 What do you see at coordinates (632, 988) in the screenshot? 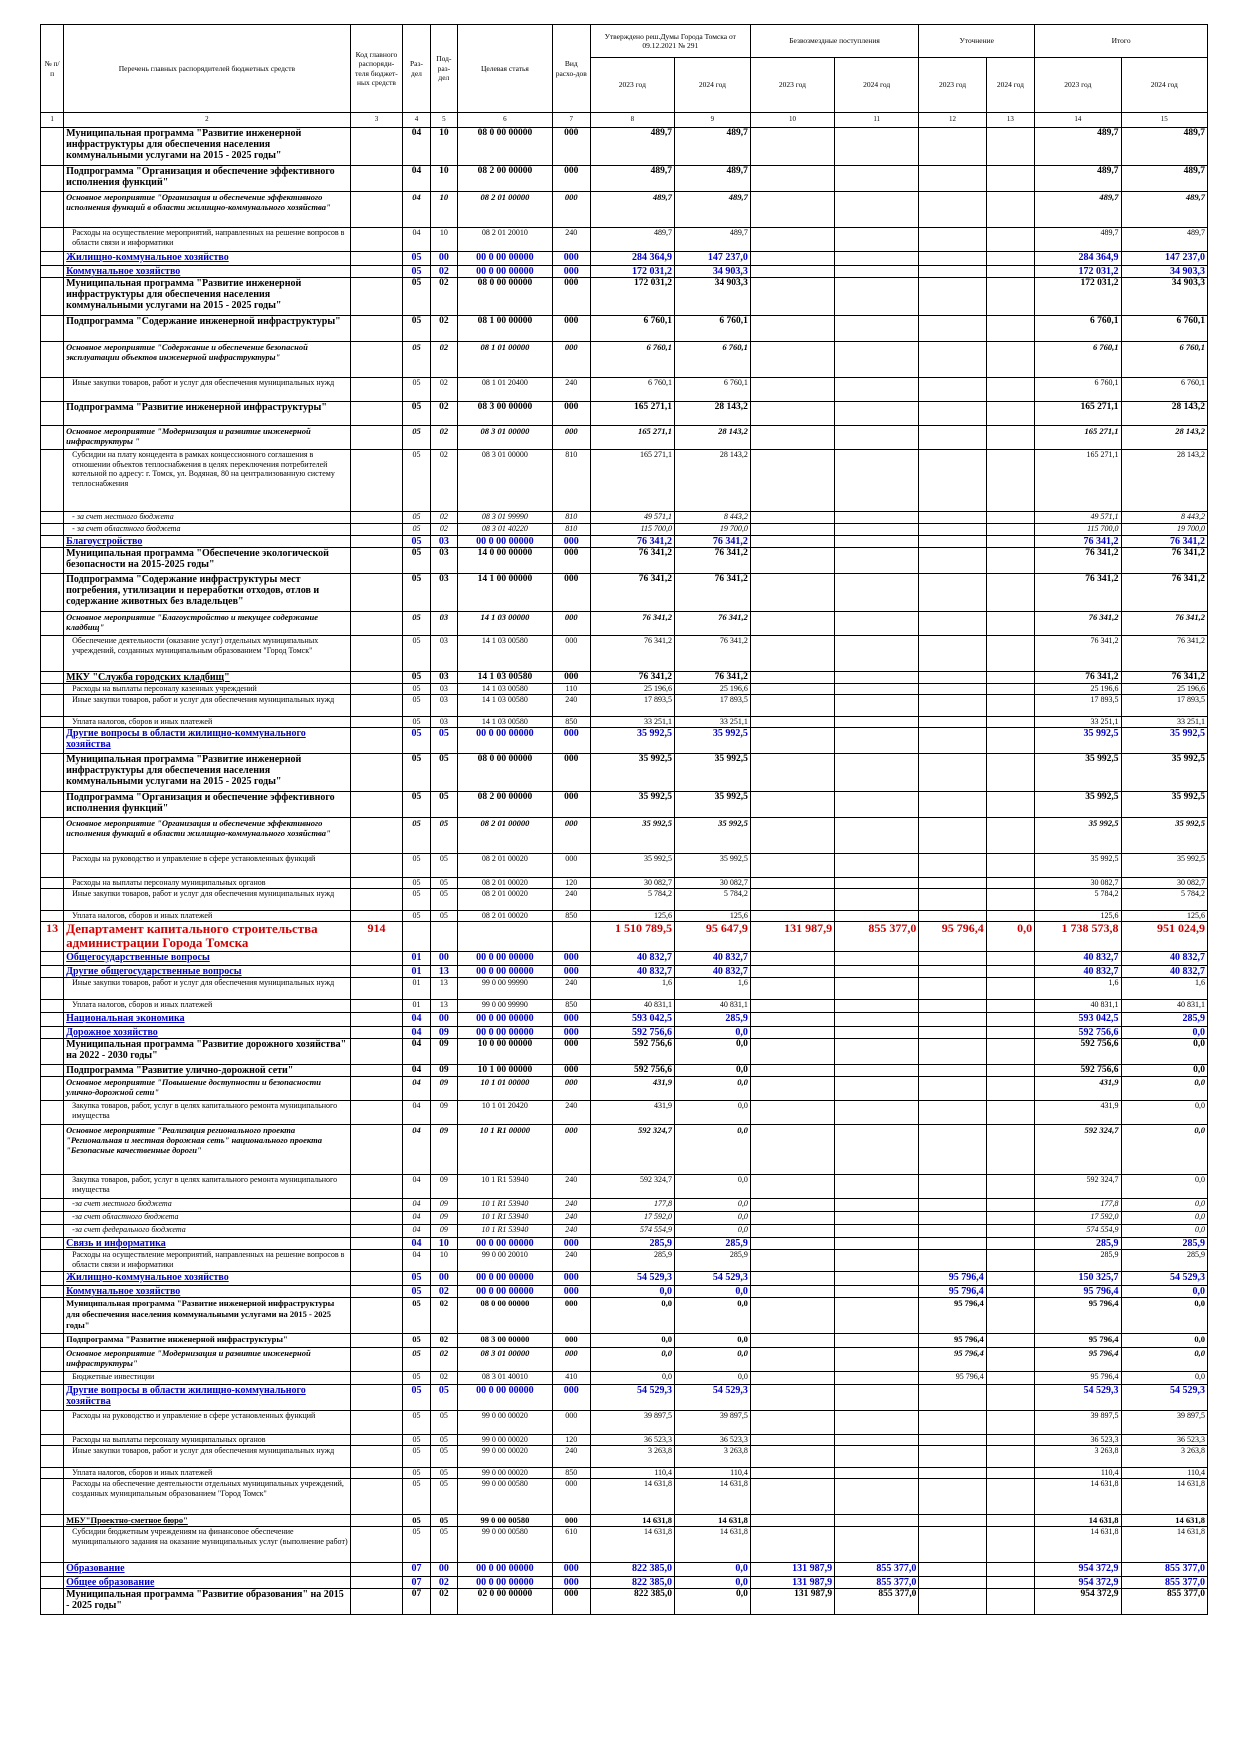
I see `approved-2023: 1,6` at bounding box center [632, 988].